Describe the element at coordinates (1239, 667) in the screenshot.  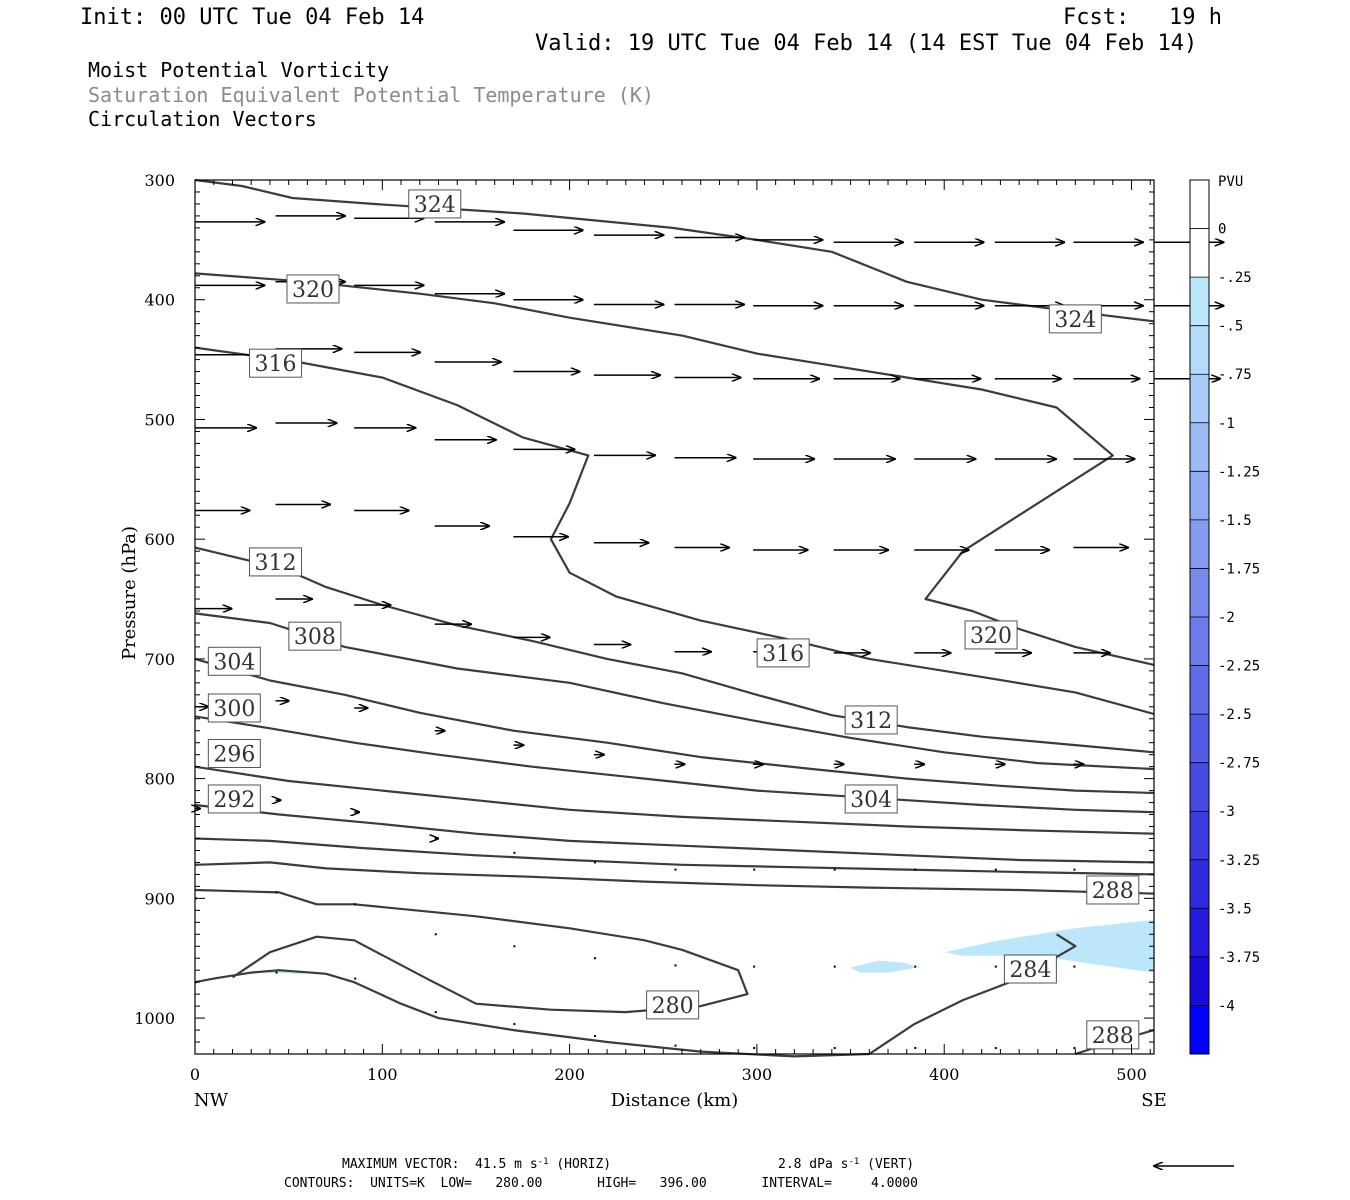
I see `colorbar-label: -2.25` at that location.